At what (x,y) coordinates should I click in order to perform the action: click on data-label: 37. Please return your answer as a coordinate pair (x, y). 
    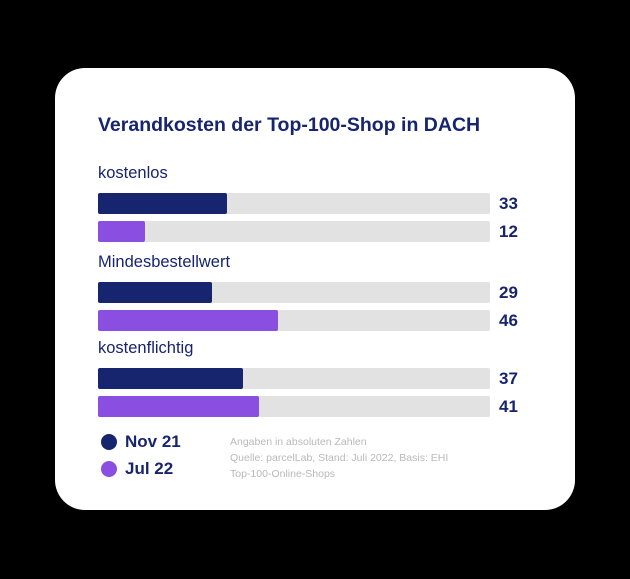
    Looking at the image, I should click on (508, 378).